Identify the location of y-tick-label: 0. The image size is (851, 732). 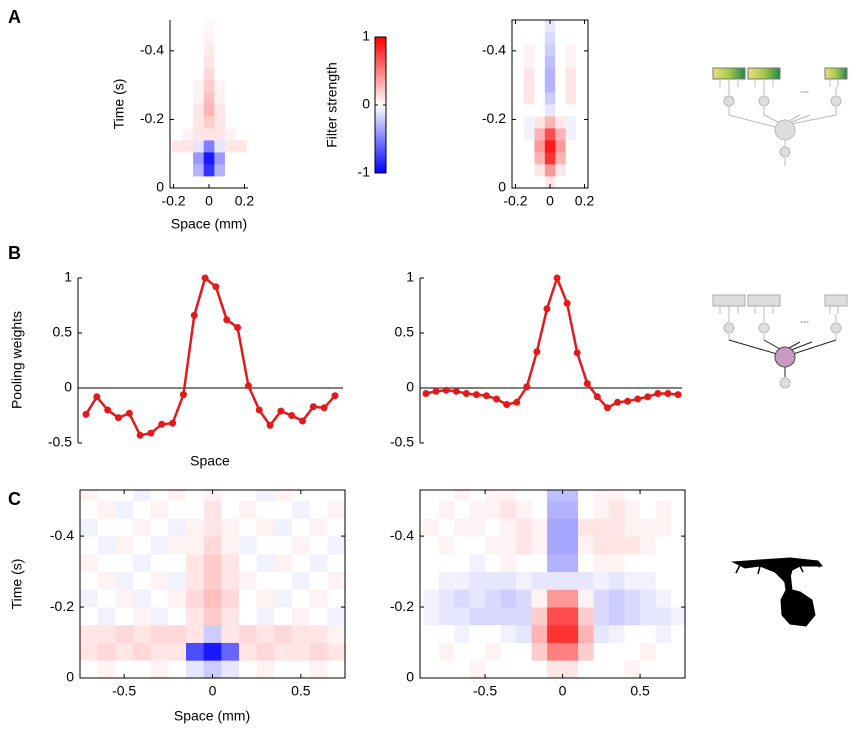
(410, 677).